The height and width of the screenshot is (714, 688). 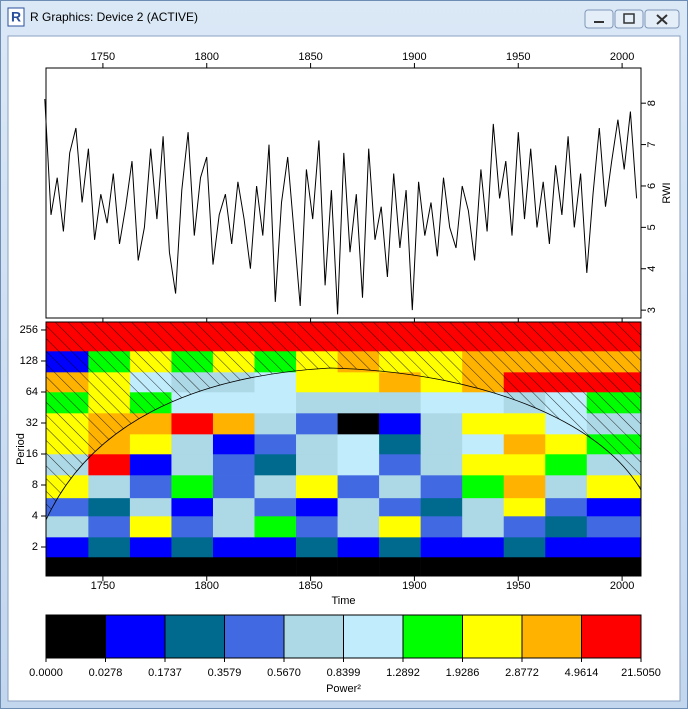 What do you see at coordinates (35, 485) in the screenshot?
I see `y-tick-label: 8` at bounding box center [35, 485].